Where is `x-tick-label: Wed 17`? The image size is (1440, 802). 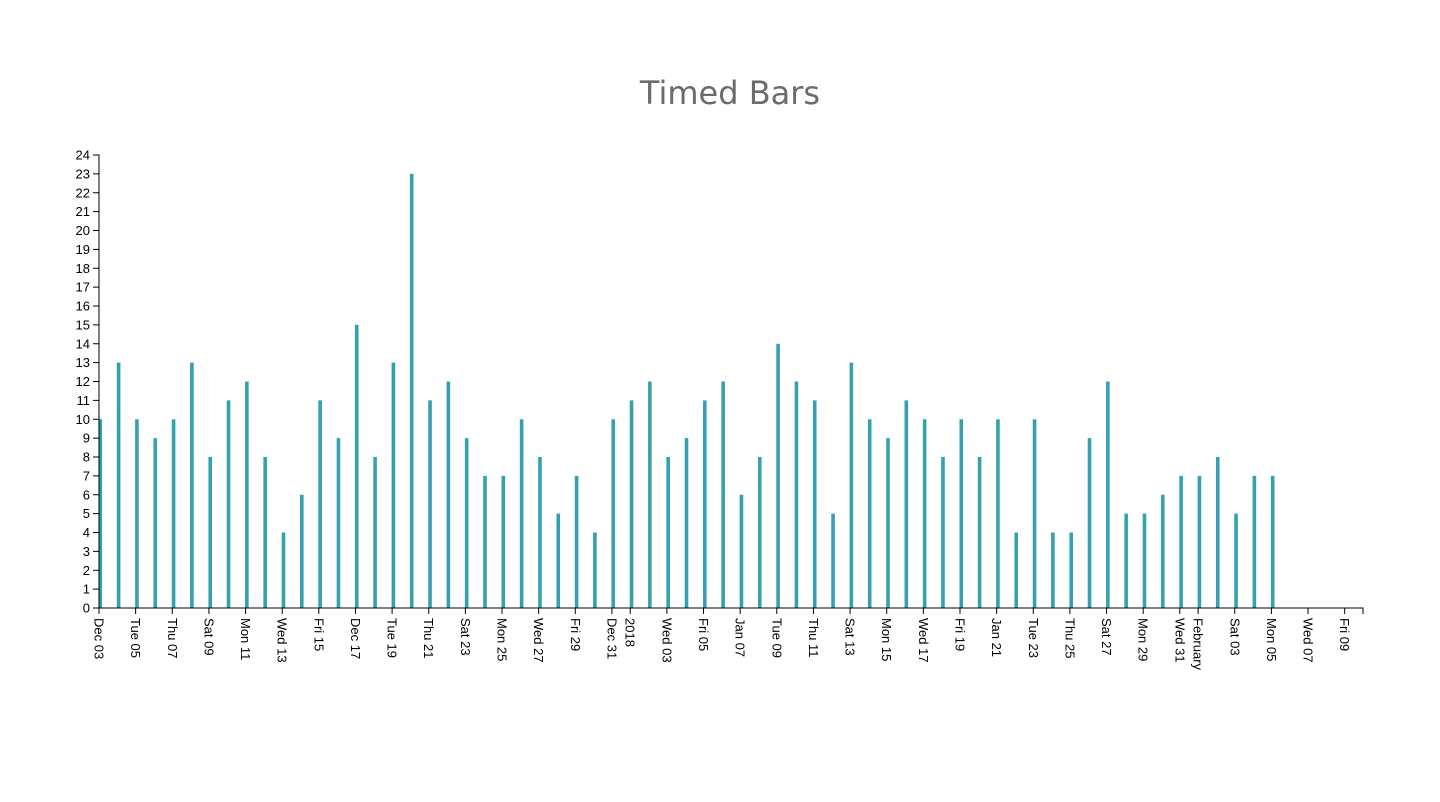
x-tick-label: Wed 17 is located at coordinates (923, 640).